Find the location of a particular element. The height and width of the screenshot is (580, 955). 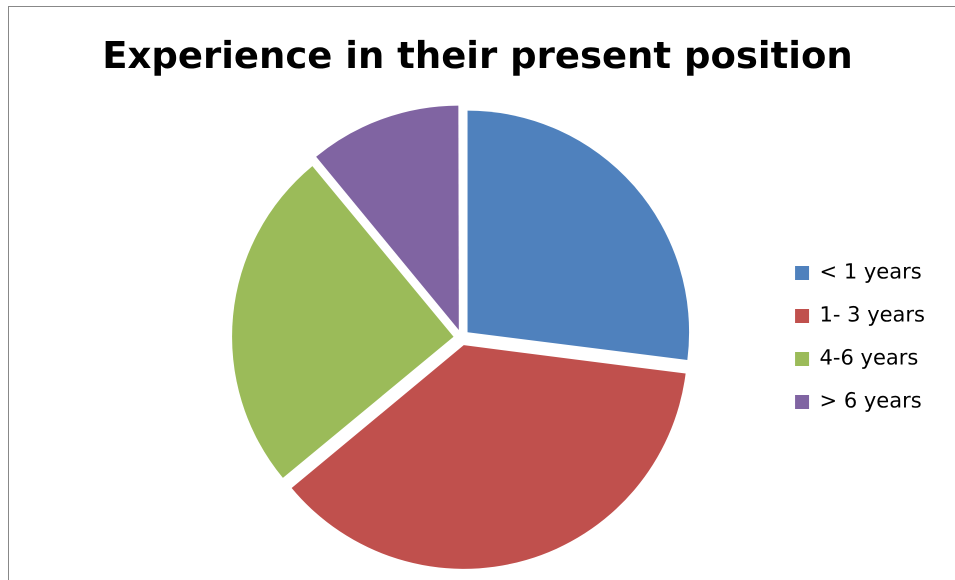

legend-label: < 1 years is located at coordinates (871, 271).